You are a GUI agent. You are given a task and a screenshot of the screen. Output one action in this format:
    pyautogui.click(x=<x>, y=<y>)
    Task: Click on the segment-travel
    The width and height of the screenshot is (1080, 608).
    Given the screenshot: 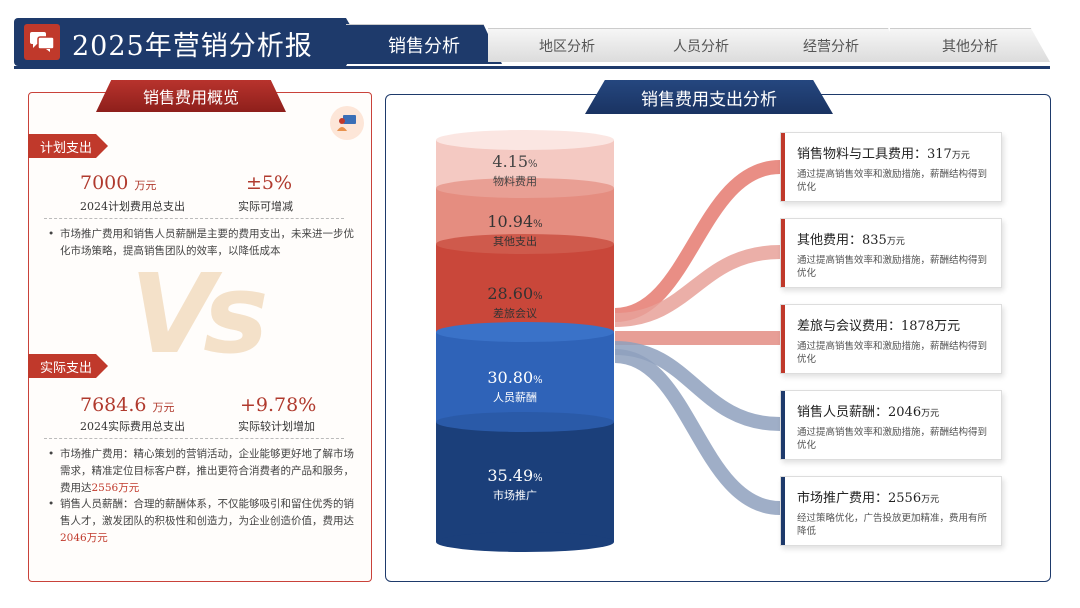 What is the action you would take?
    pyautogui.click(x=525, y=287)
    